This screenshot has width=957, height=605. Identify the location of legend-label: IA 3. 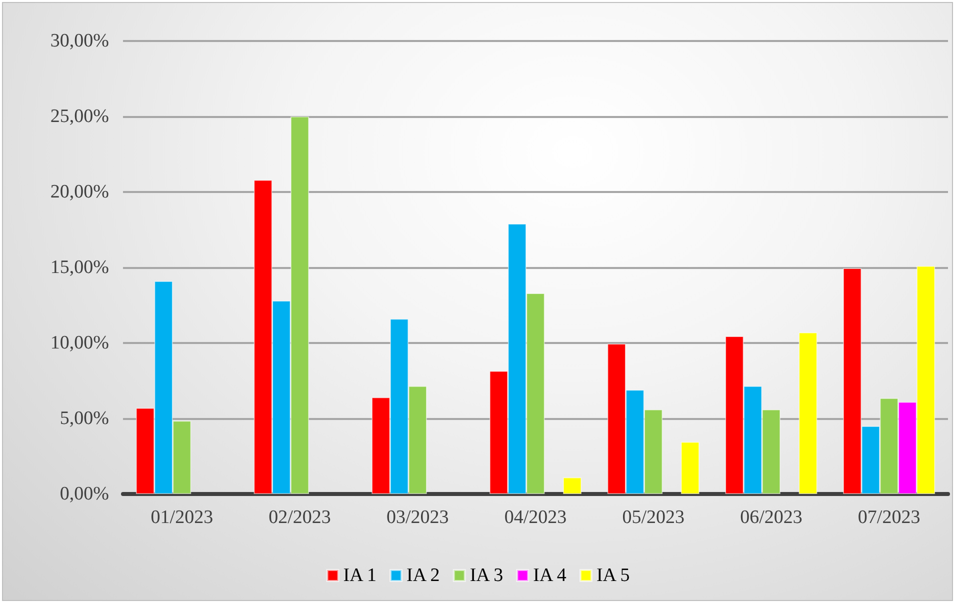
(487, 575).